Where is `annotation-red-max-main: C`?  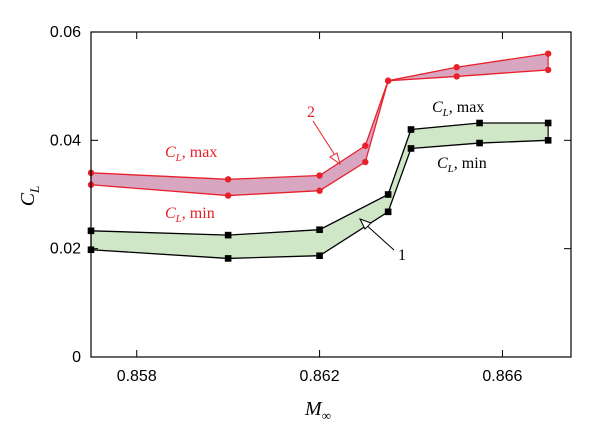
annotation-red-max-main: C is located at coordinates (170, 152).